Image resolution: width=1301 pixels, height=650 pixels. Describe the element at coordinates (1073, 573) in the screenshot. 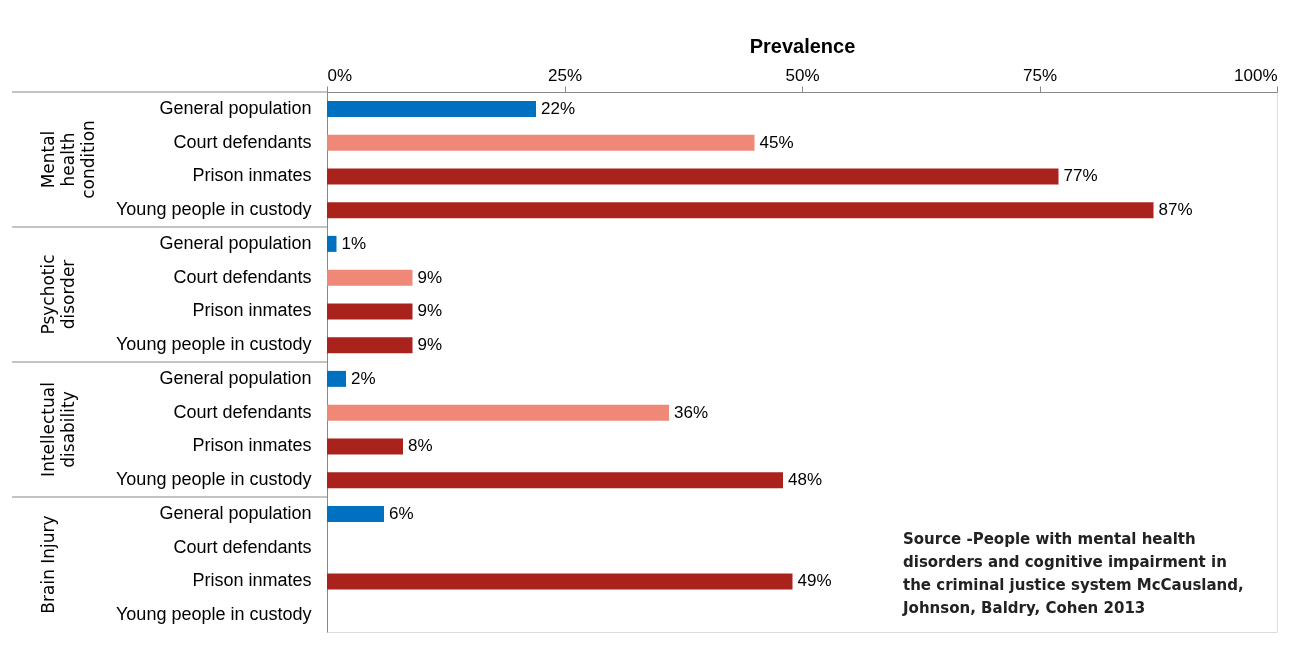

I see `annotation: Source -People with mental health disorders and cognitive impairment in the criminal justice system McCausland, Johnson, Baldry, Cohen 2013` at that location.